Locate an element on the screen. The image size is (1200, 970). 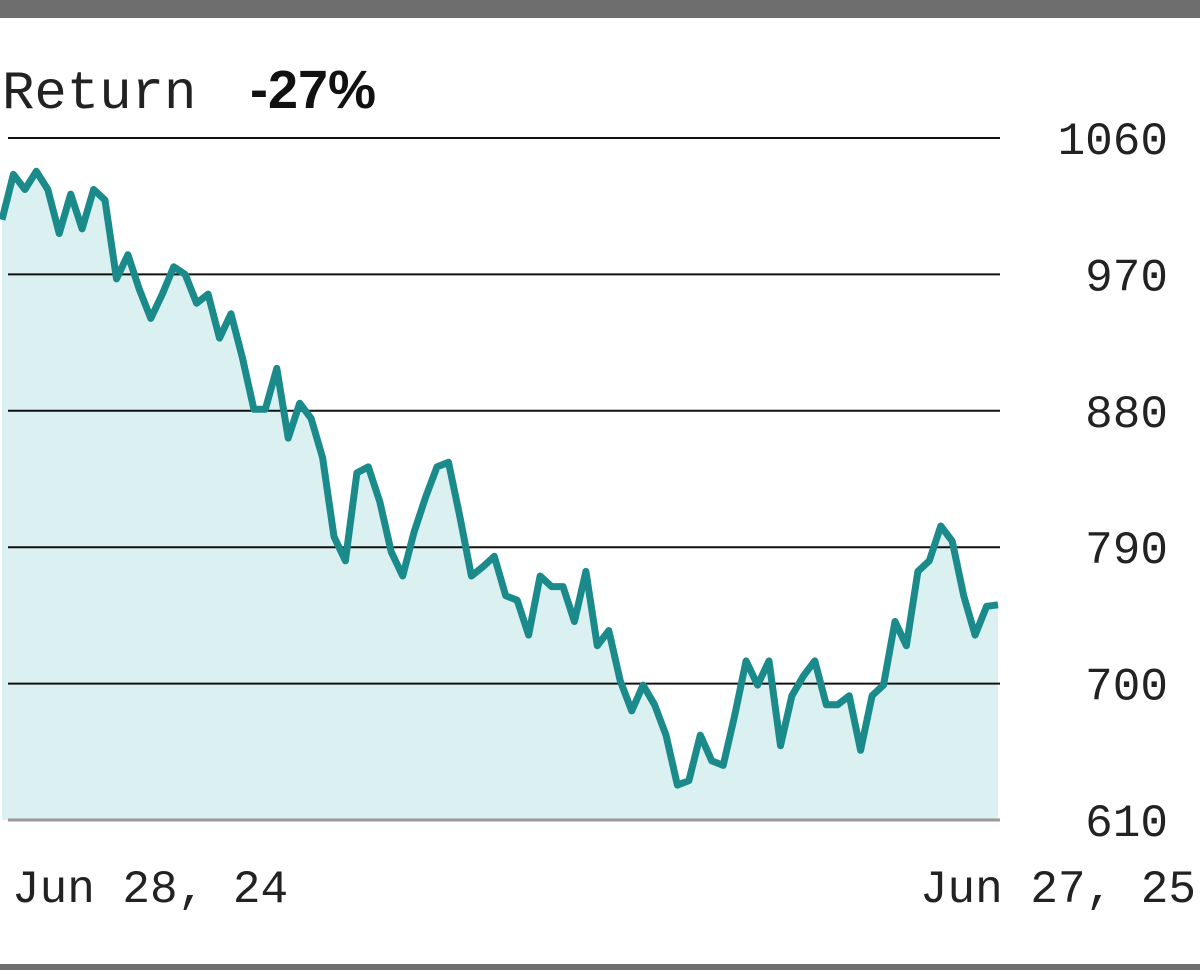
top-bar is located at coordinates (600, 9).